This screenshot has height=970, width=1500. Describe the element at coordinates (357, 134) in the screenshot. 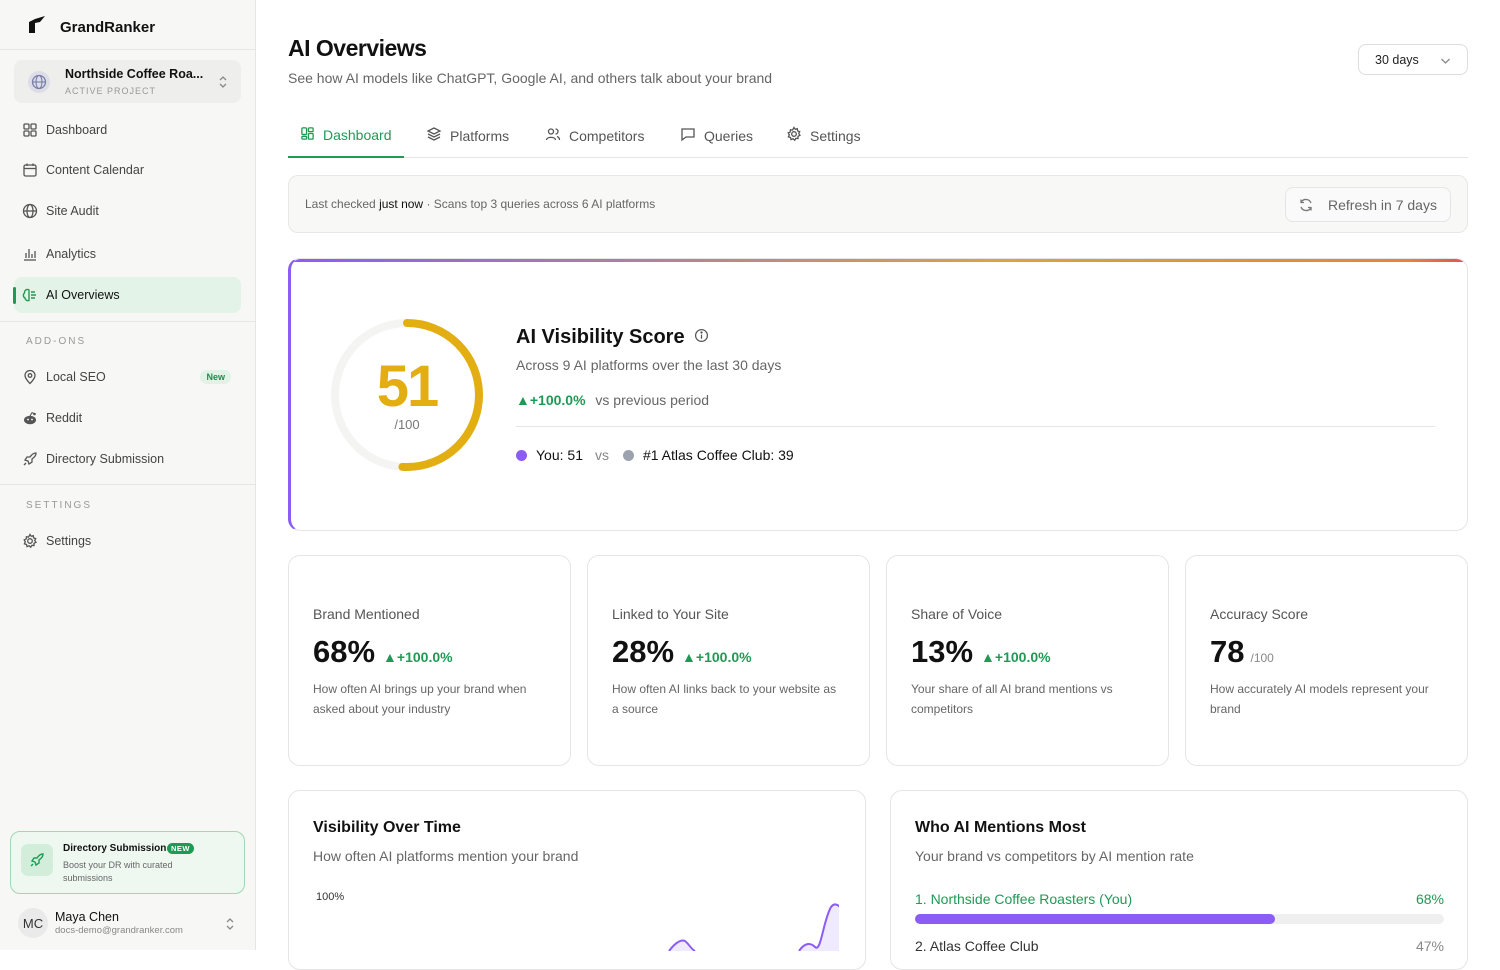

I see `tab-label: Dashboard` at that location.